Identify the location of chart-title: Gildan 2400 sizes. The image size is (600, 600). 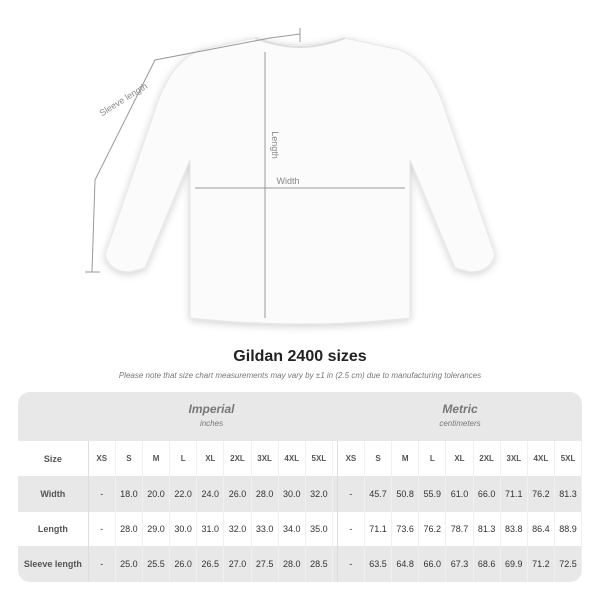
(300, 356).